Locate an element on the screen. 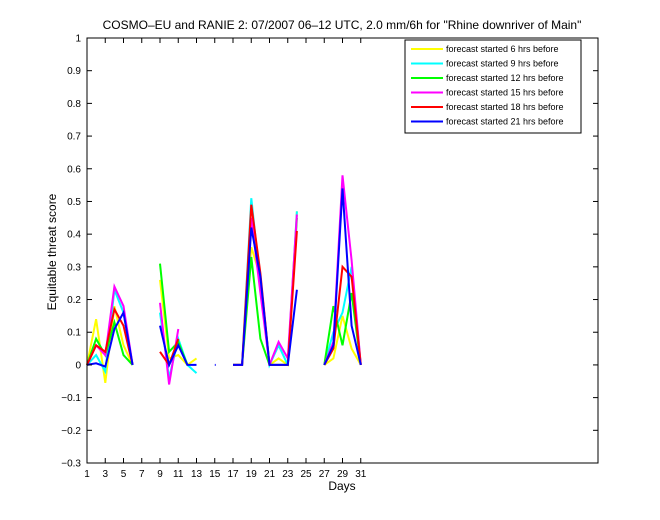 The height and width of the screenshot is (520, 660). x-tick-label: 5 is located at coordinates (124, 474).